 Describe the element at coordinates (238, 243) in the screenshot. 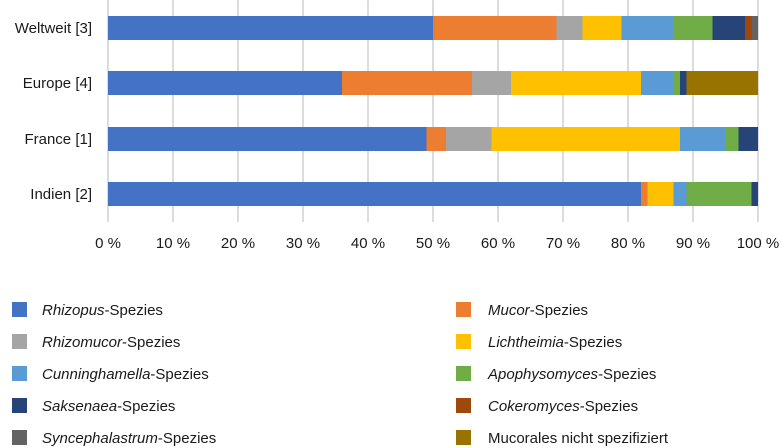

I see `x-tick-label: 20 %` at that location.